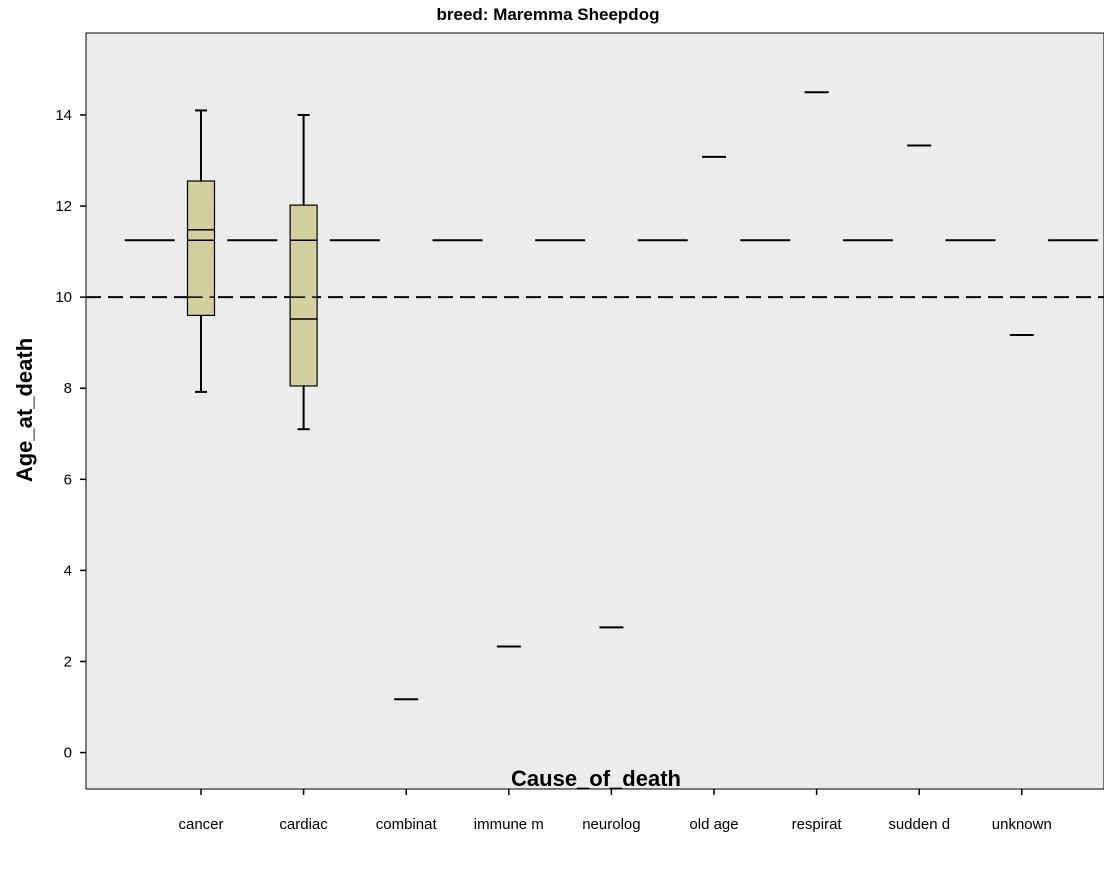 This screenshot has height=874, width=1104. Describe the element at coordinates (252, 270) in the screenshot. I see `box-series` at that location.